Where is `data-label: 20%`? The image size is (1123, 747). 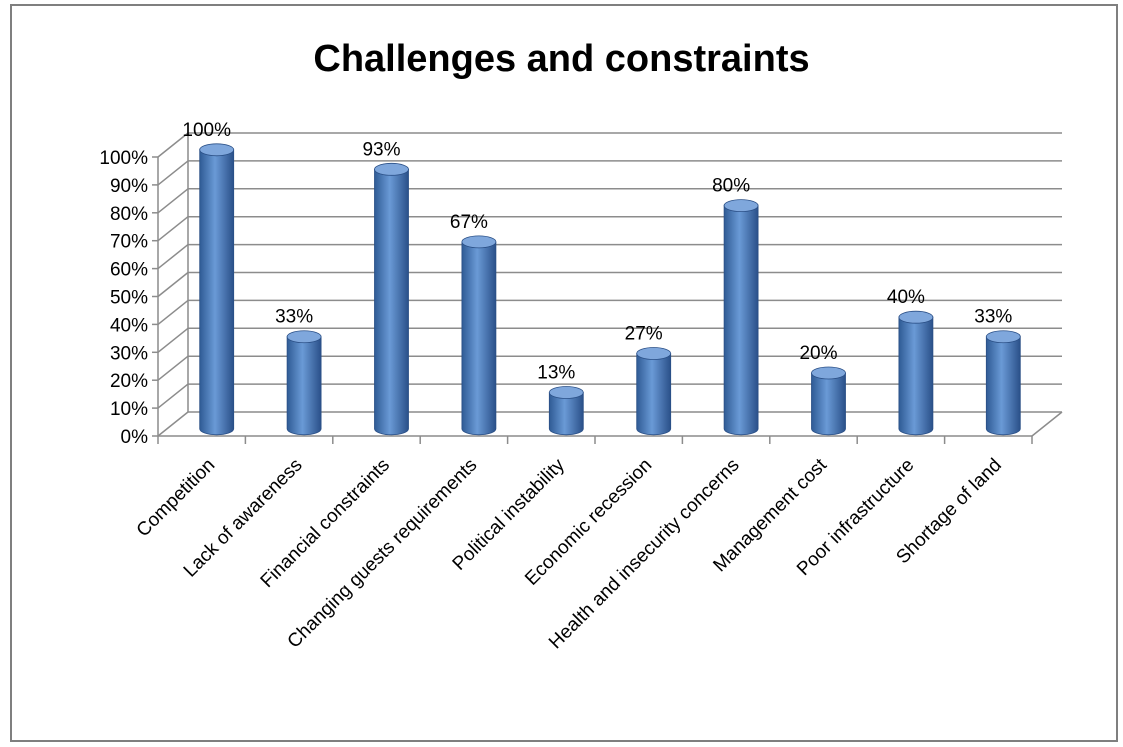 data-label: 20% is located at coordinates (818, 353).